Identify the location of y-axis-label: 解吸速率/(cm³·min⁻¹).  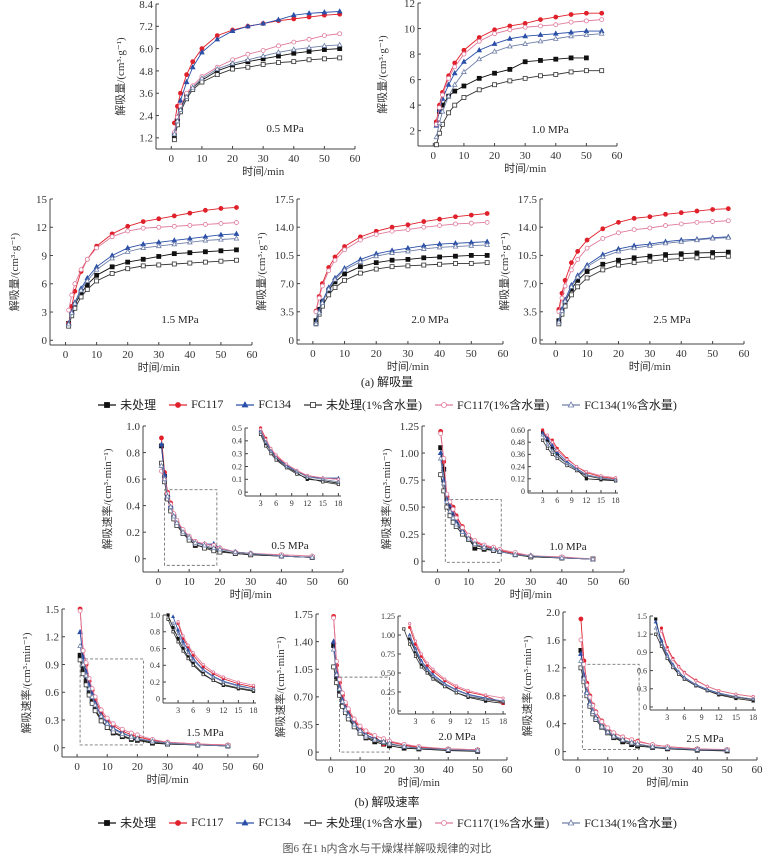
(386, 498).